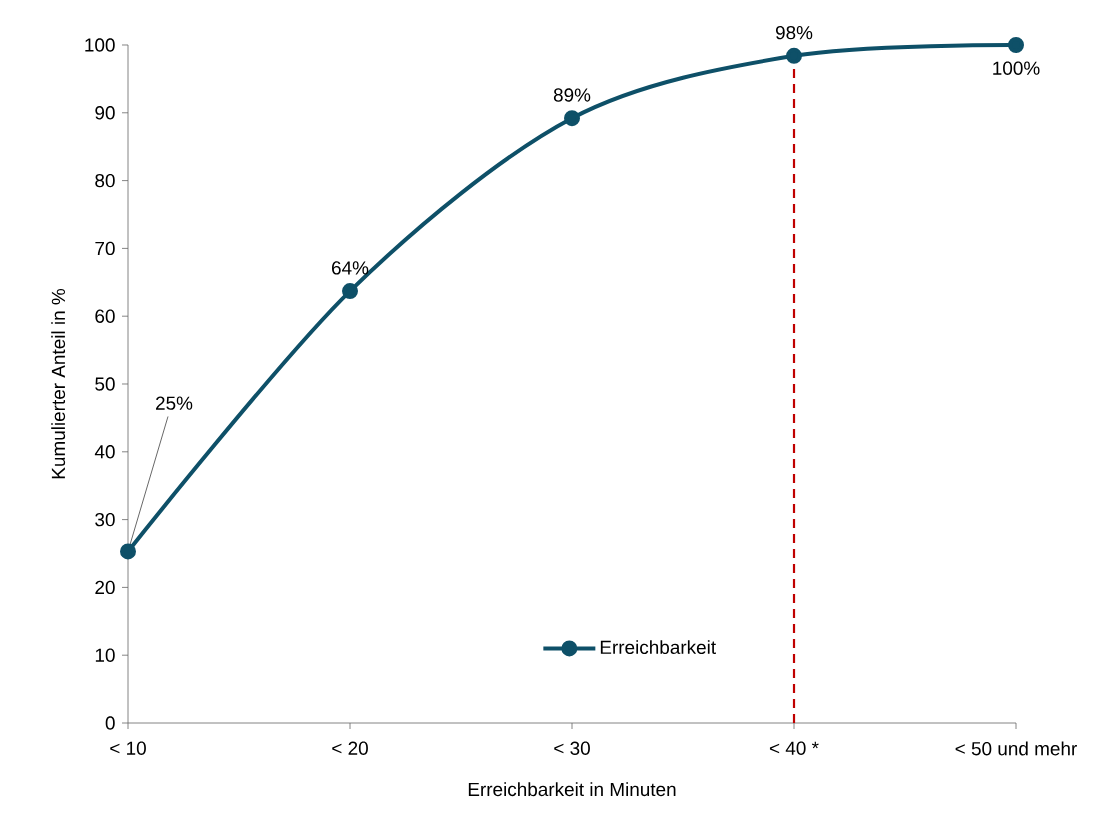 The height and width of the screenshot is (821, 1096). What do you see at coordinates (105, 384) in the screenshot?
I see `y-tick-label: 50` at bounding box center [105, 384].